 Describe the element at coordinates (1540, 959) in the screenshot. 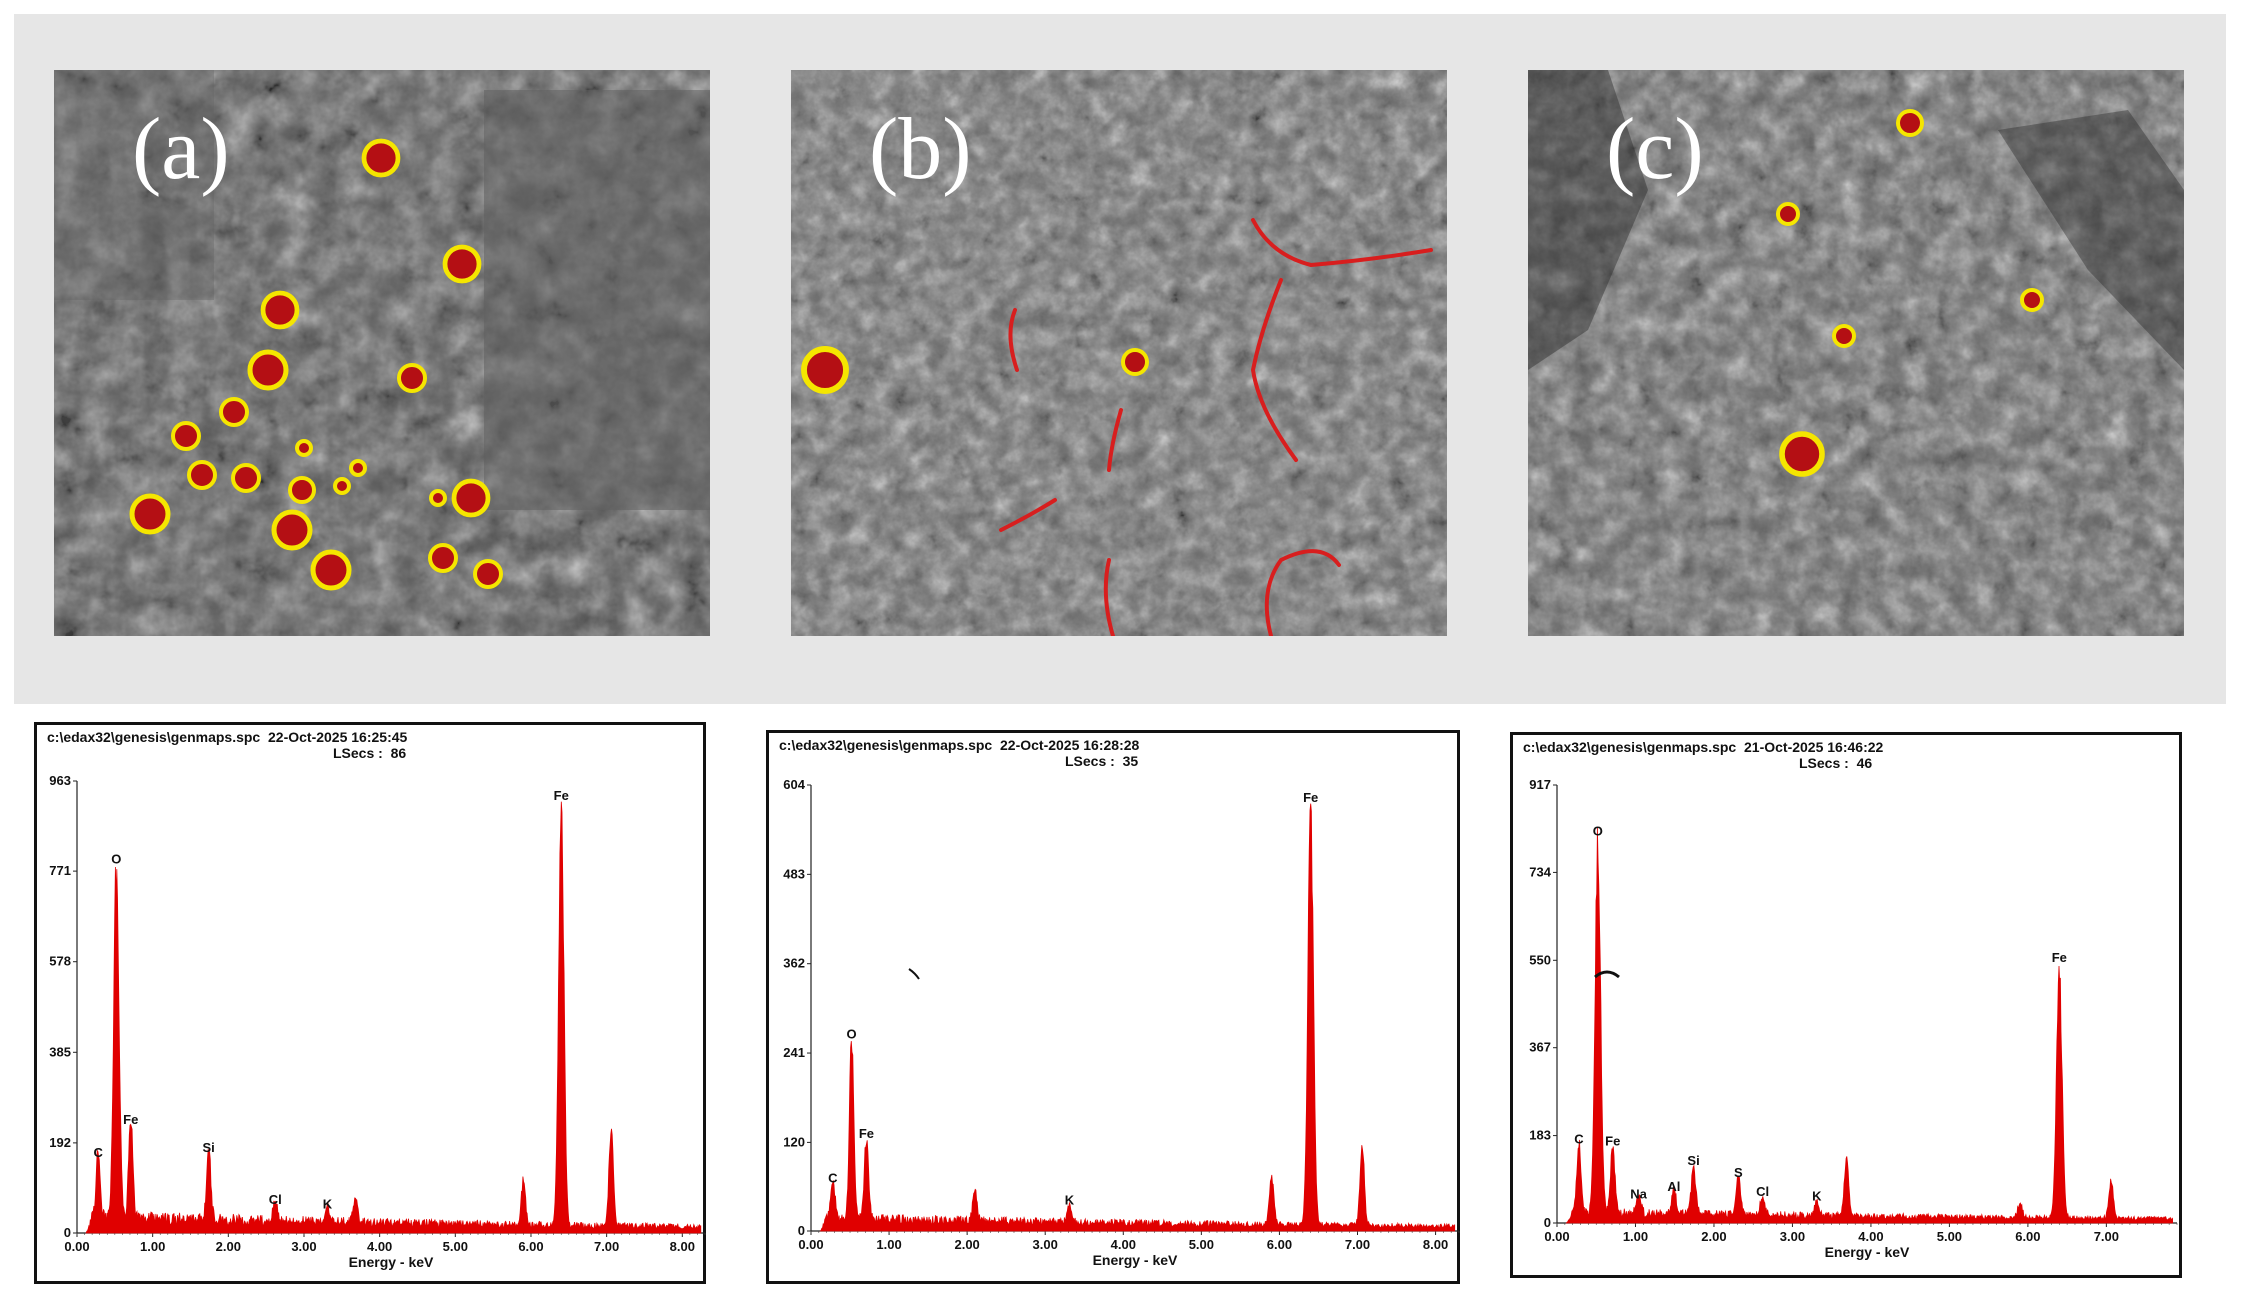

I see `y-tick-label: 550` at that location.